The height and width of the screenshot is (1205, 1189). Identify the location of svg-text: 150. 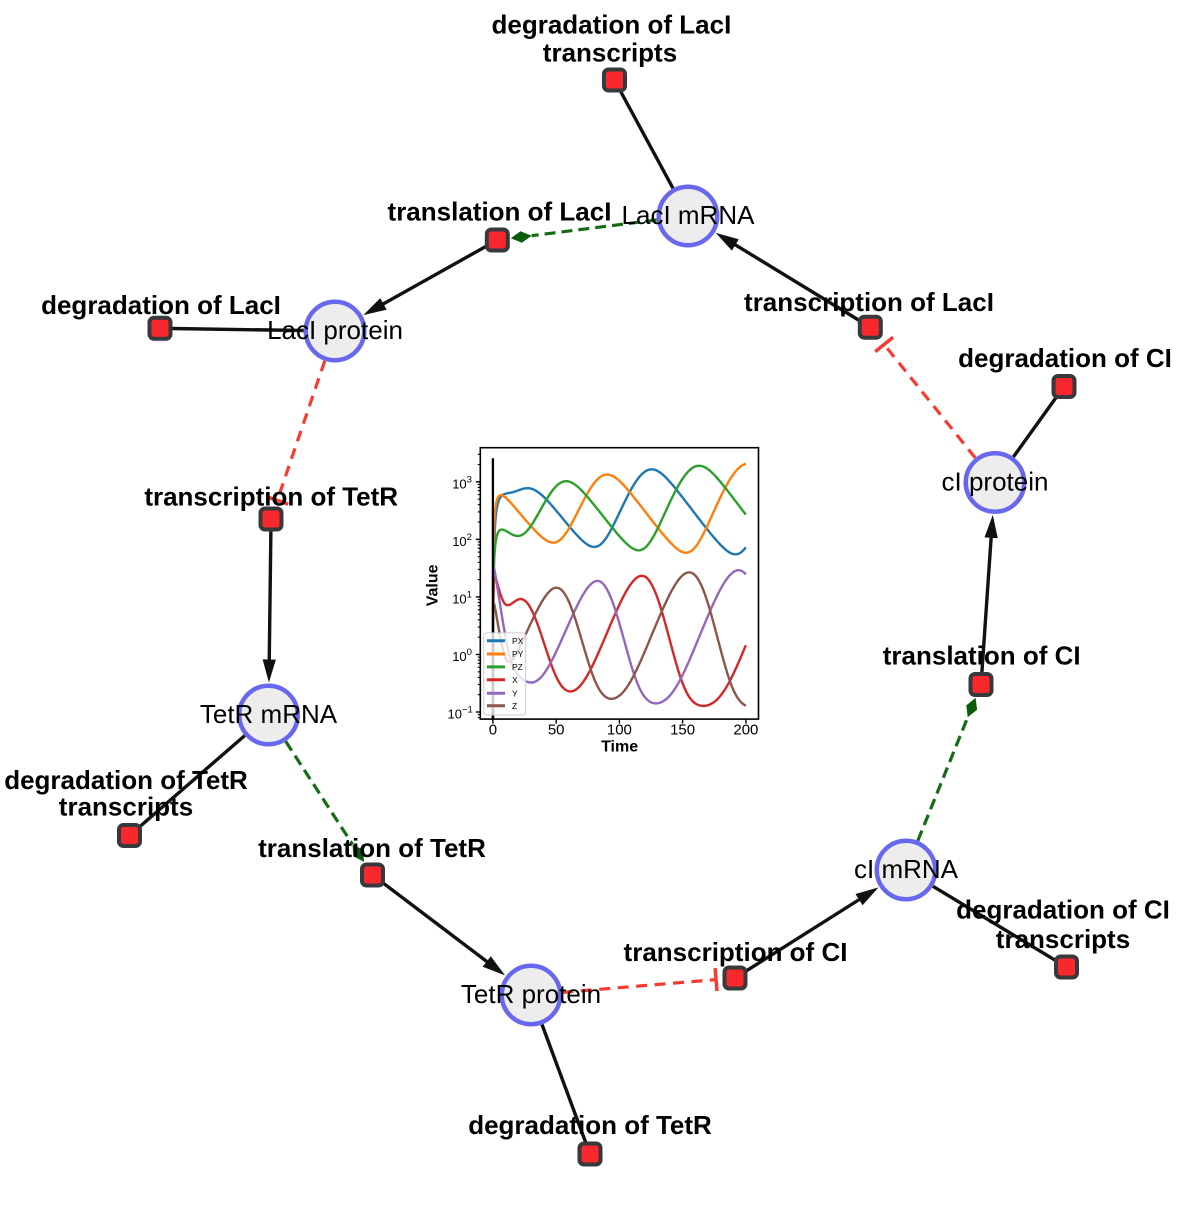
(682, 730).